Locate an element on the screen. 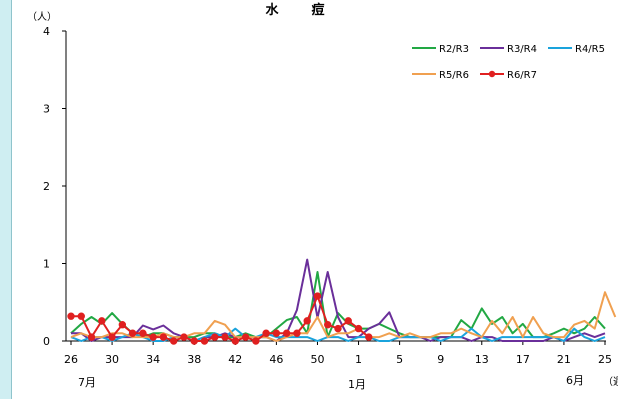 The height and width of the screenshot is (399, 618). x-ticks: 26 30 34 38 42 46 50 1 5 9 13 17 21 25 is located at coordinates (338, 353).